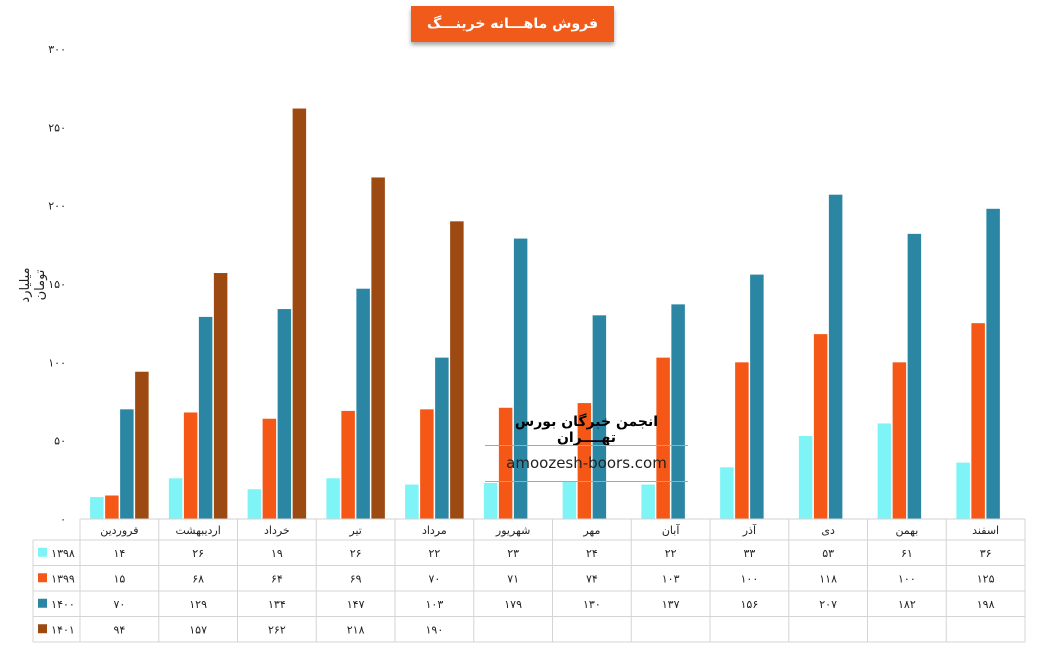  Describe the element at coordinates (906, 530) in the screenshot. I see `x-tick-label: بهمن` at that location.